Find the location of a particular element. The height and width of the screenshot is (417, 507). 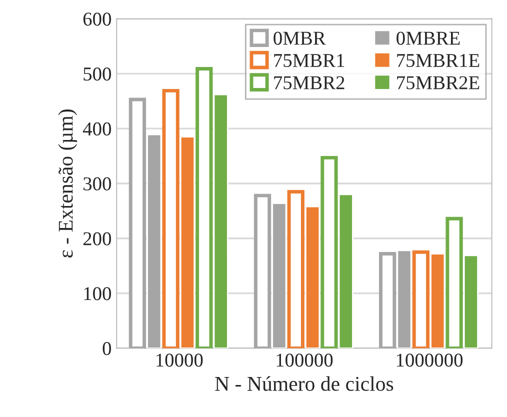

x-axis-title: N - Número de ciclos is located at coordinates (304, 383).